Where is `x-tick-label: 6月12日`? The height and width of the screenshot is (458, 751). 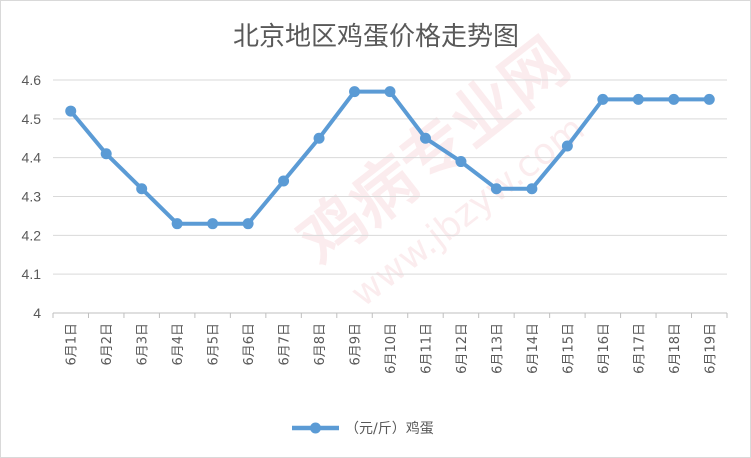
x-tick-label: 6月12日 is located at coordinates (462, 348).